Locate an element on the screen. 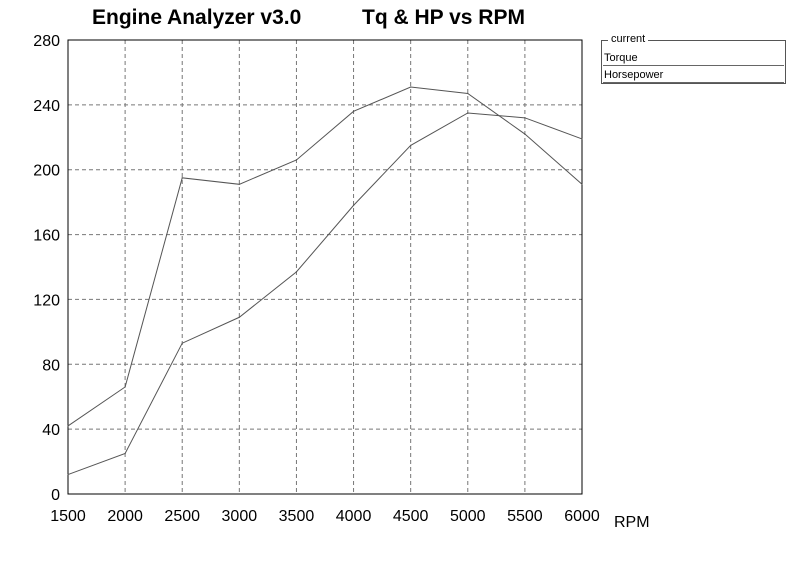  x-tick-label: 3000 is located at coordinates (240, 516).